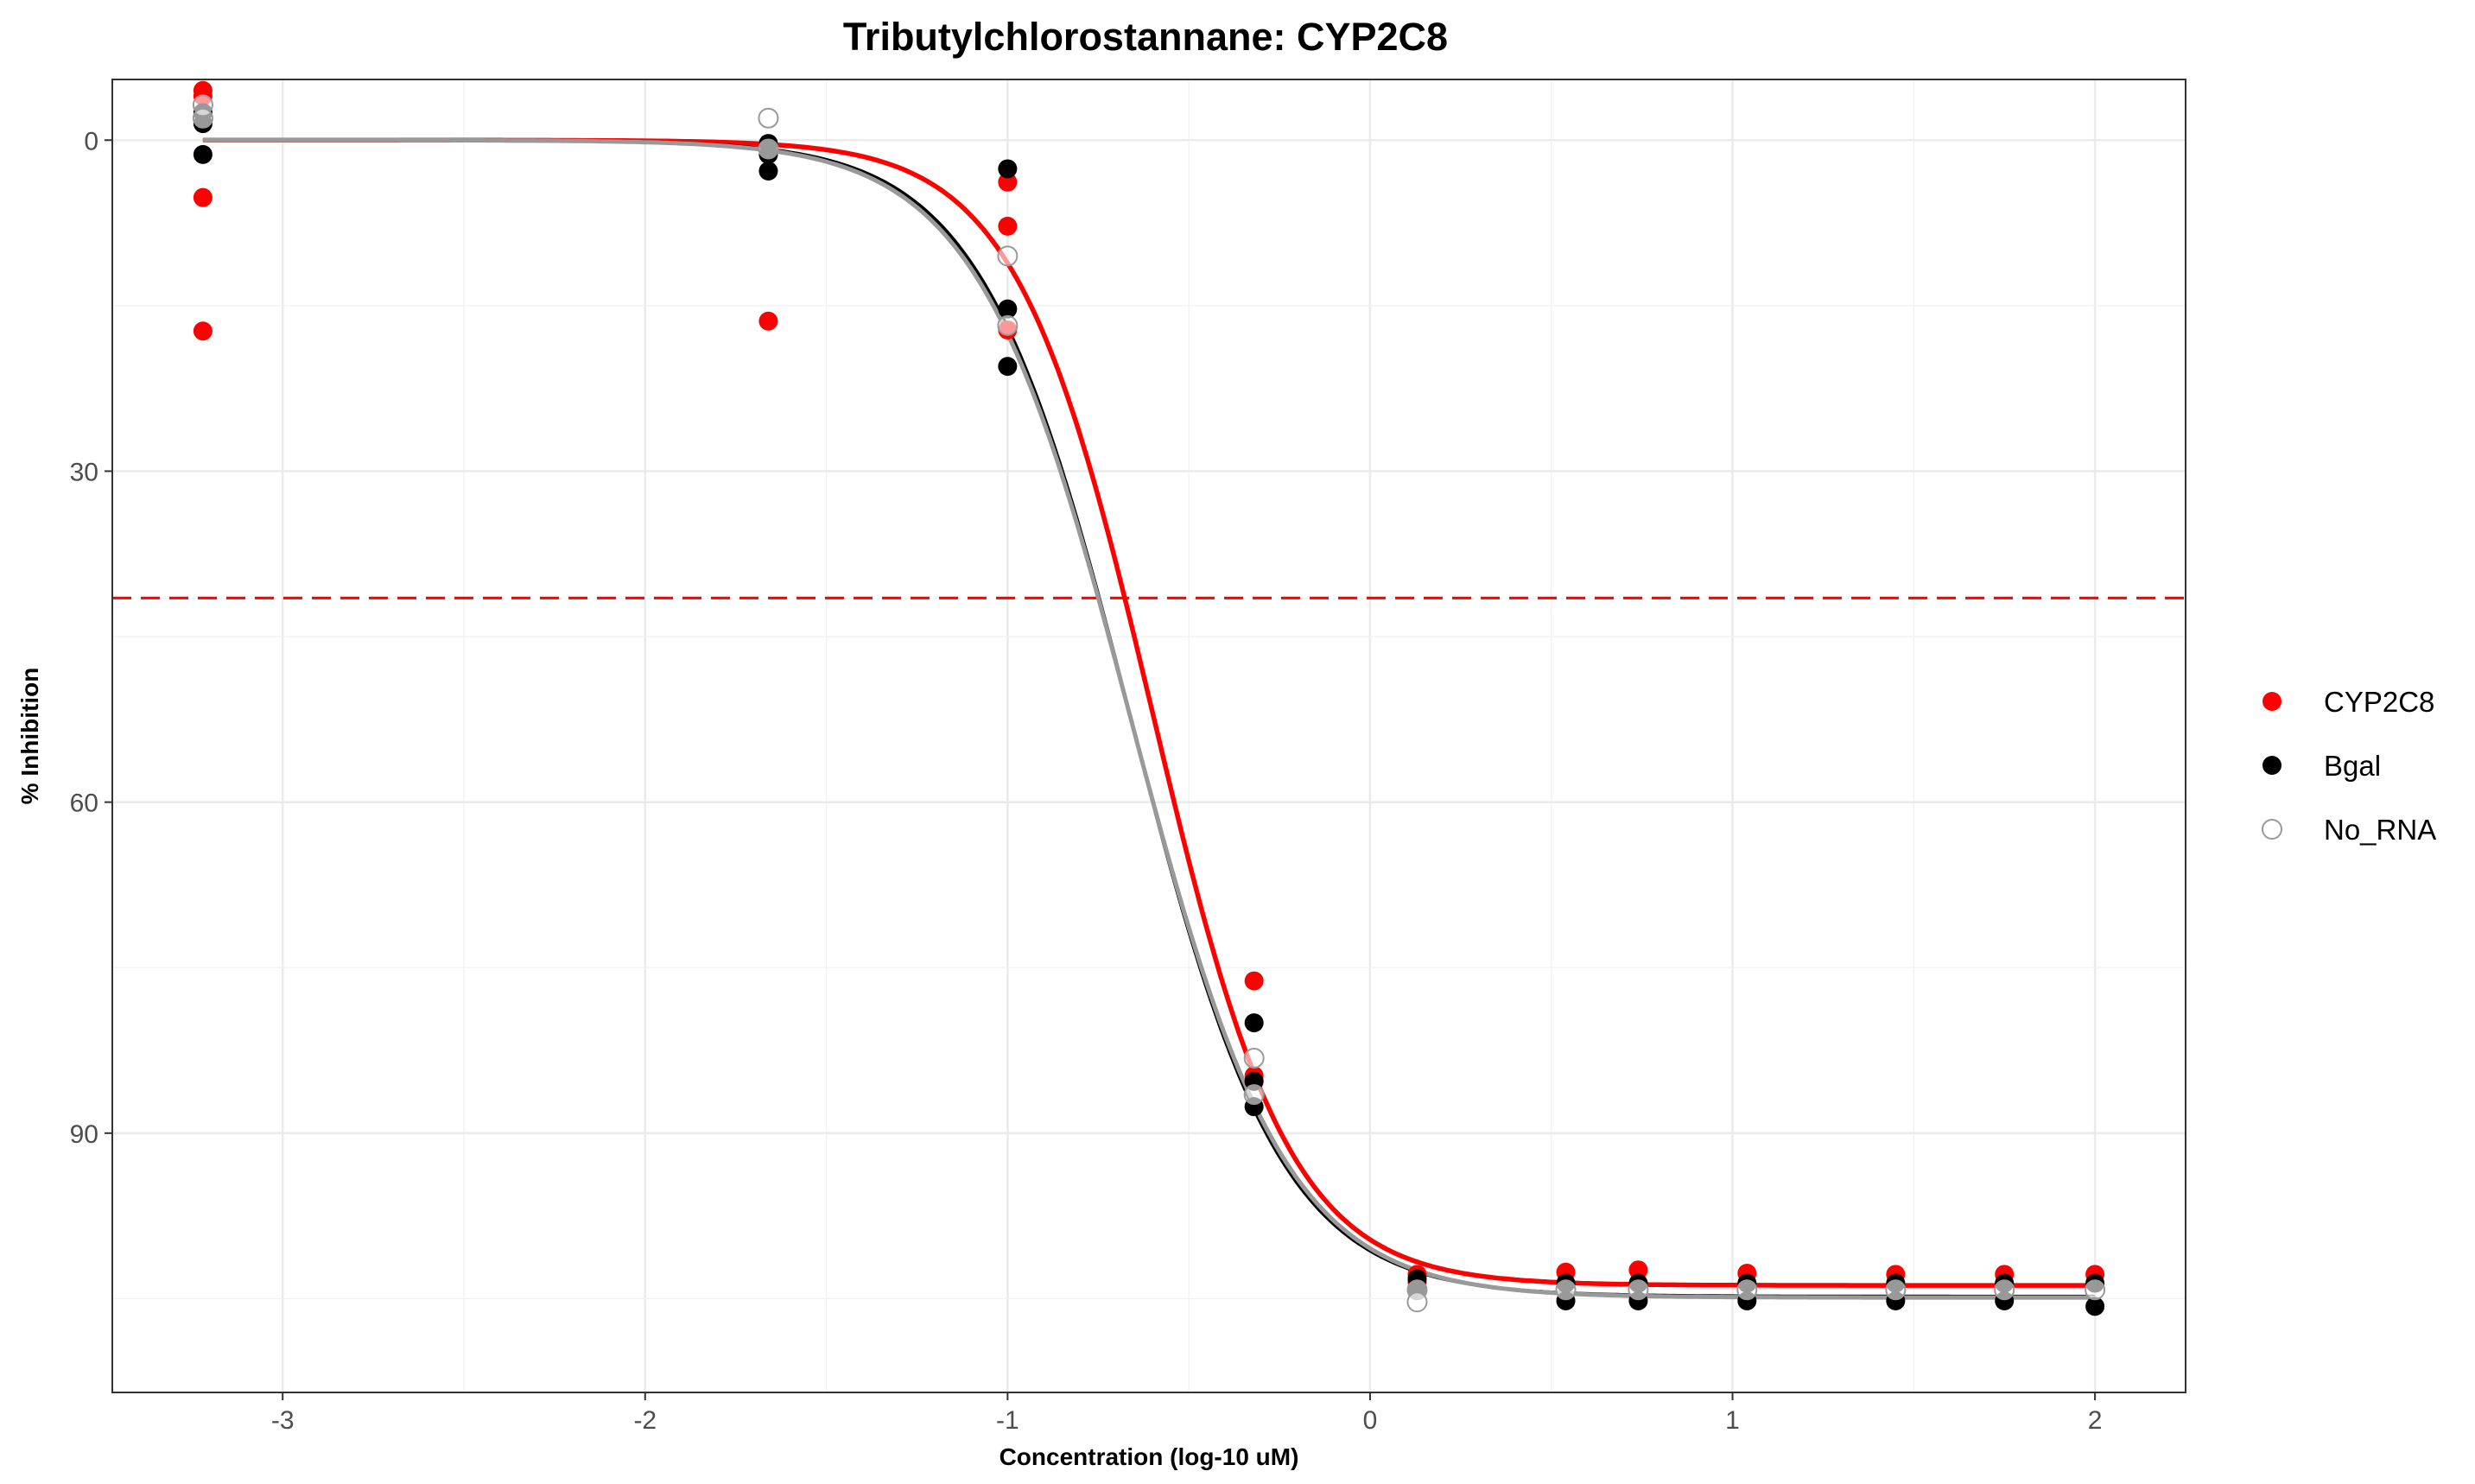 The height and width of the screenshot is (1484, 2475). I want to click on x-tick-label: 2, so click(2095, 1420).